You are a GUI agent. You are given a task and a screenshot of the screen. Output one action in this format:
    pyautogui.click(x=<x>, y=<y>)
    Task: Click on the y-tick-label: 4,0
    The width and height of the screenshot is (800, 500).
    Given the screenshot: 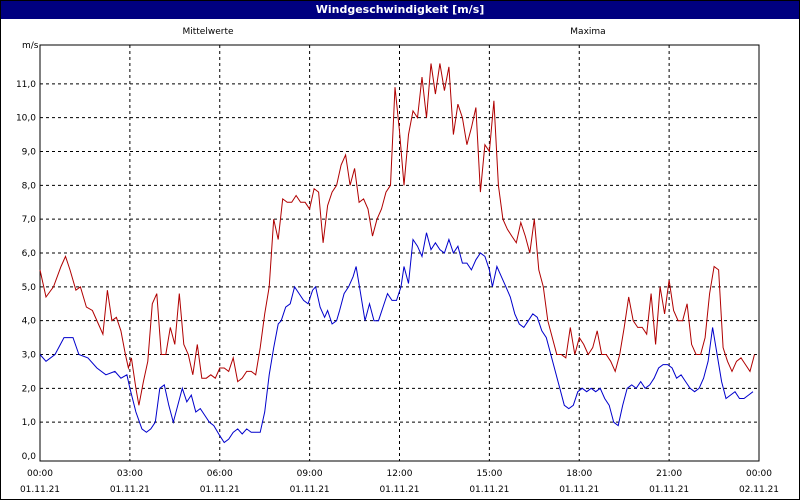 What is the action you would take?
    pyautogui.click(x=29, y=322)
    